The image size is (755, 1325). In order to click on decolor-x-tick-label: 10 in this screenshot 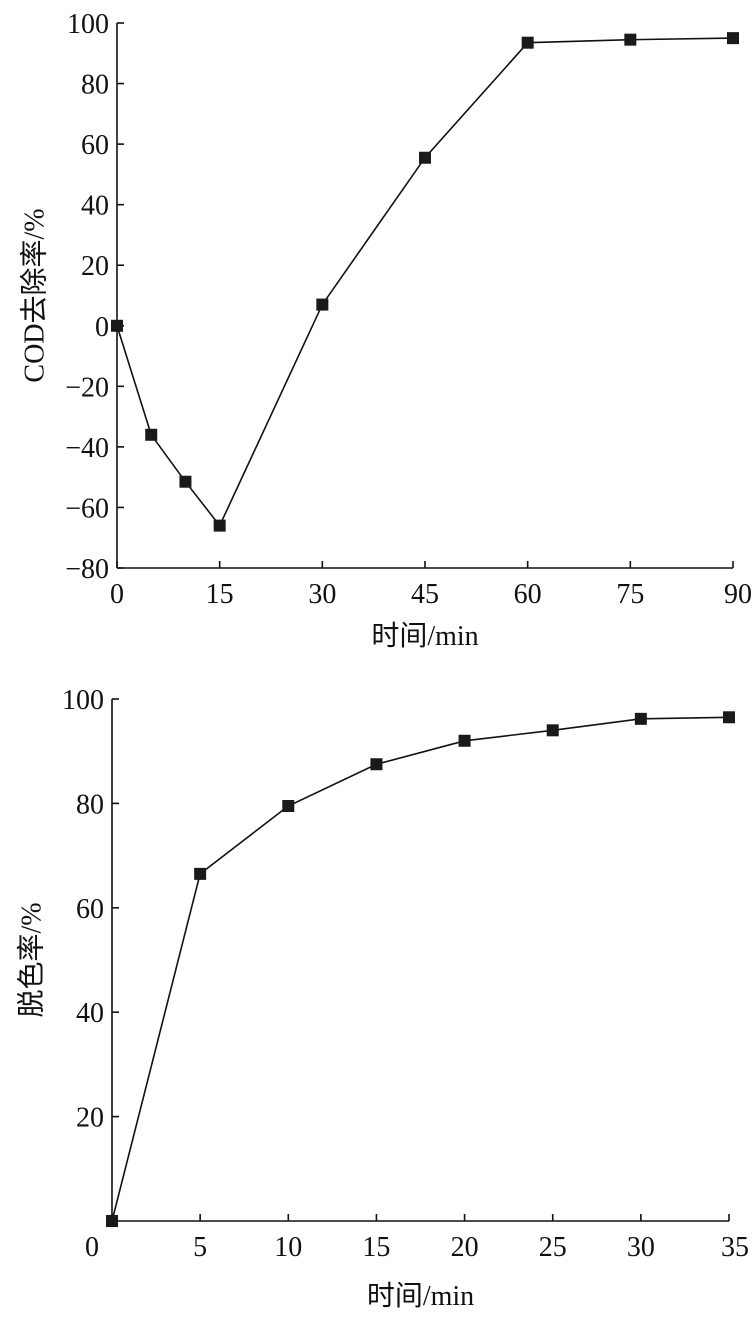, I will do `click(288, 1247)`.